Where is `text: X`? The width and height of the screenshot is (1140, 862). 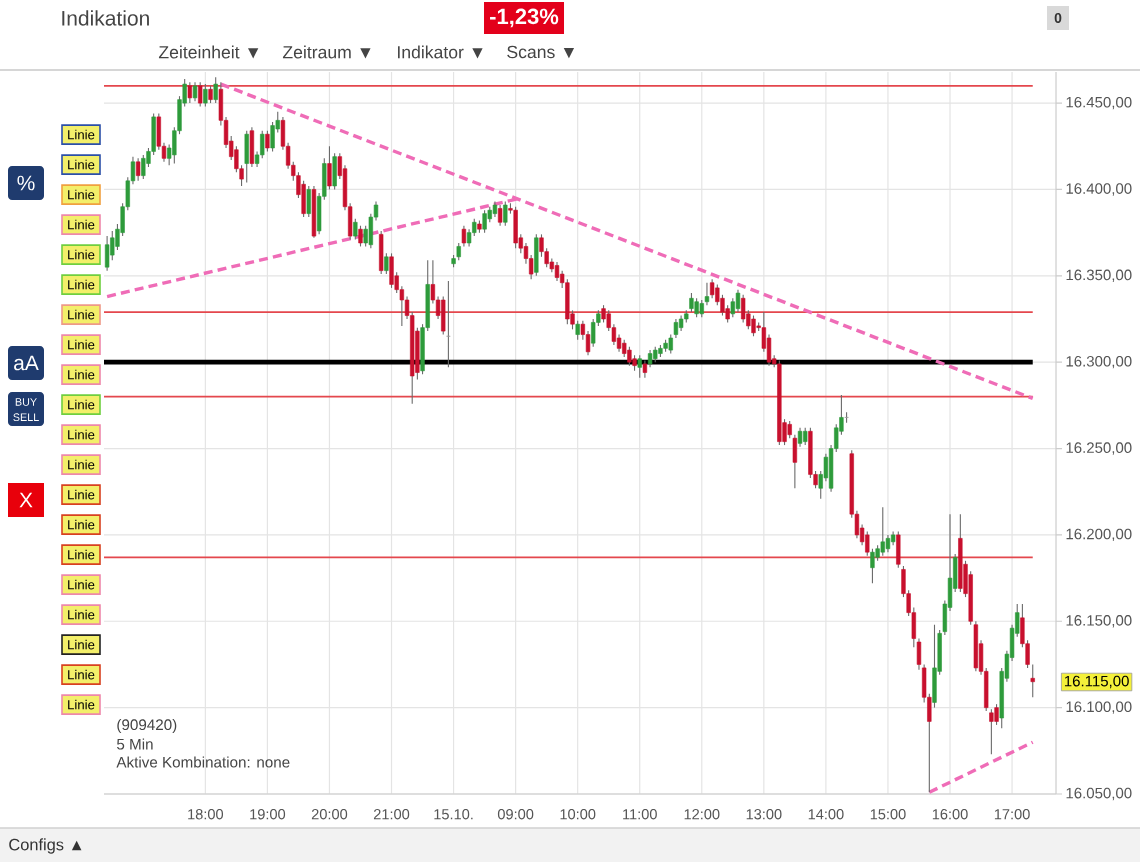 text: X is located at coordinates (26, 500).